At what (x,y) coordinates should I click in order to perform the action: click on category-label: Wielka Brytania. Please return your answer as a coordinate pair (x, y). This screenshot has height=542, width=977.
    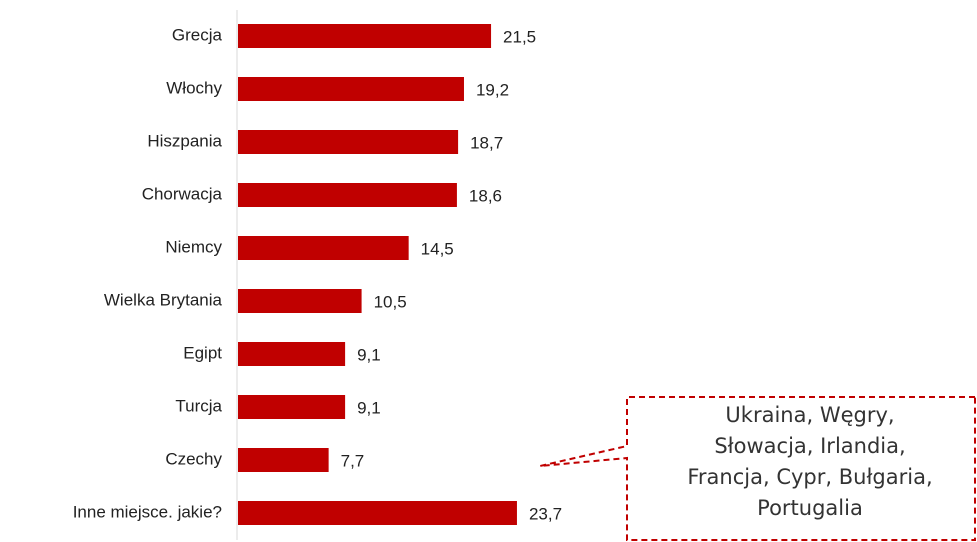
    Looking at the image, I should click on (163, 299).